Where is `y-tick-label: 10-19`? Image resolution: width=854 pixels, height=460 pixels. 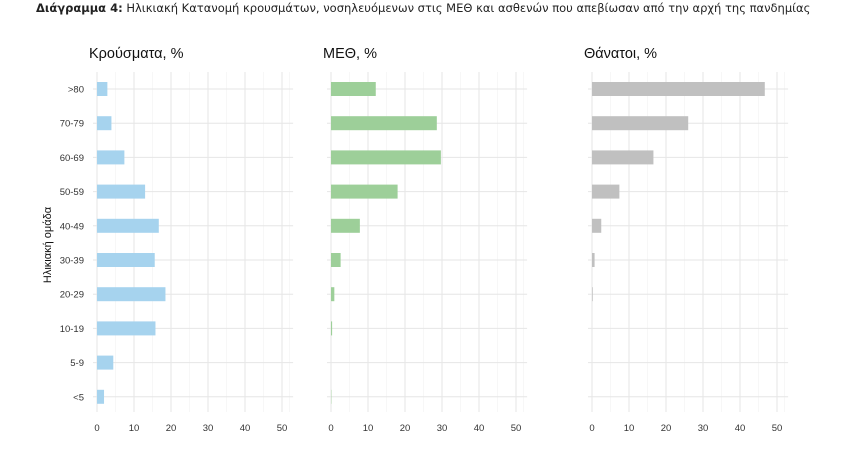
y-tick-label: 10-19 is located at coordinates (72, 329).